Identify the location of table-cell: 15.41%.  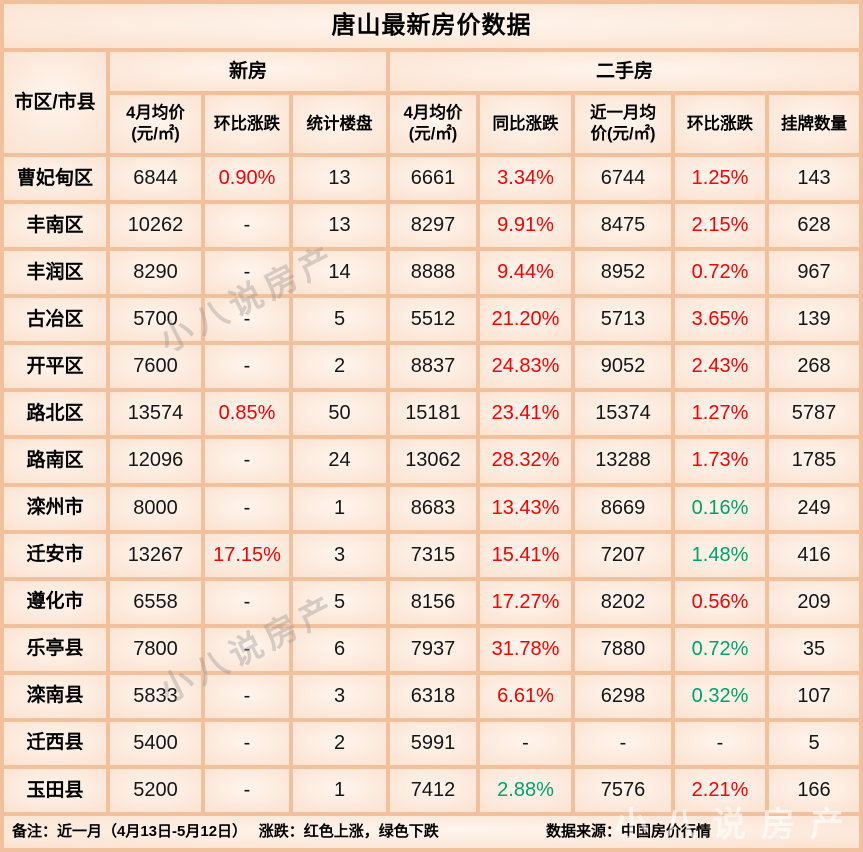
(525, 555).